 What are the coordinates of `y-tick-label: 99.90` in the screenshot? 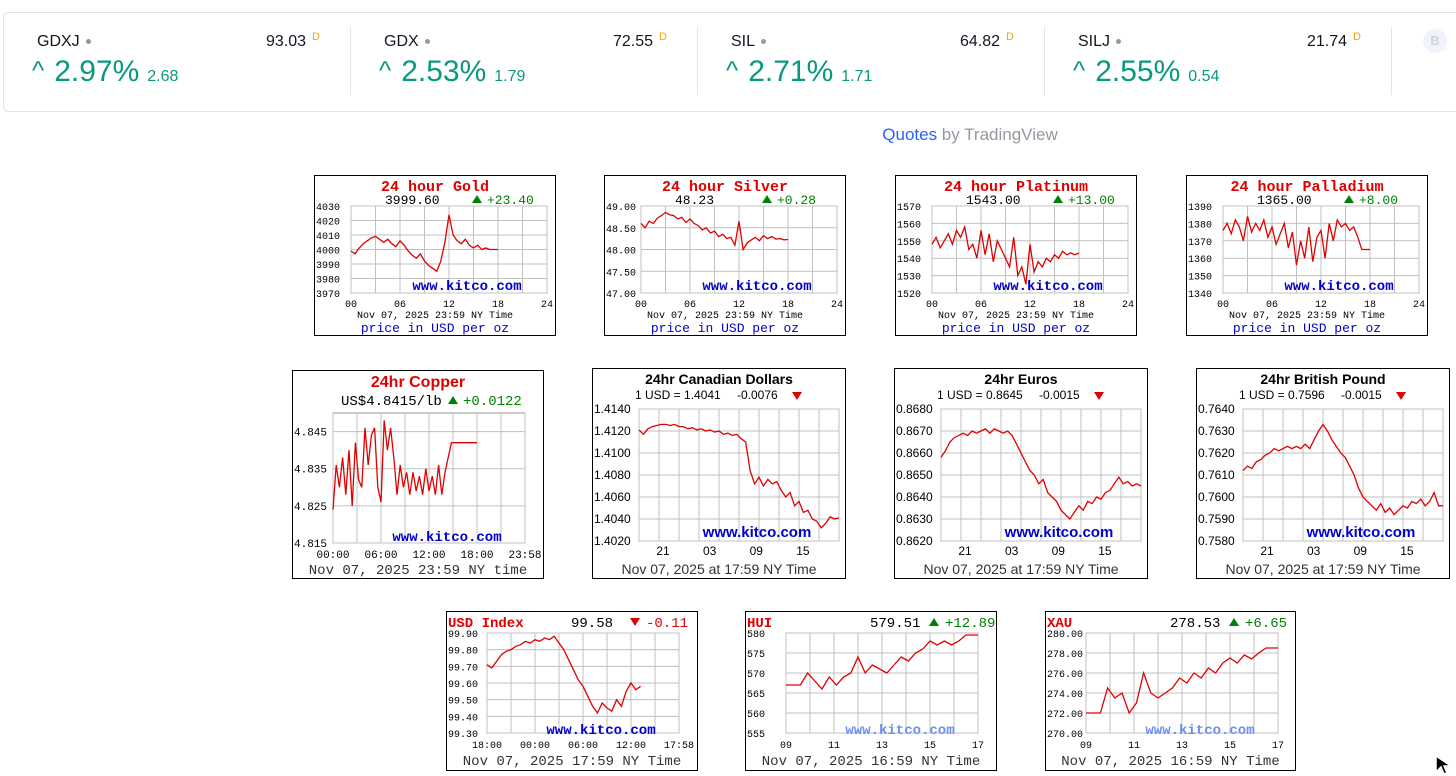 It's located at (463, 635).